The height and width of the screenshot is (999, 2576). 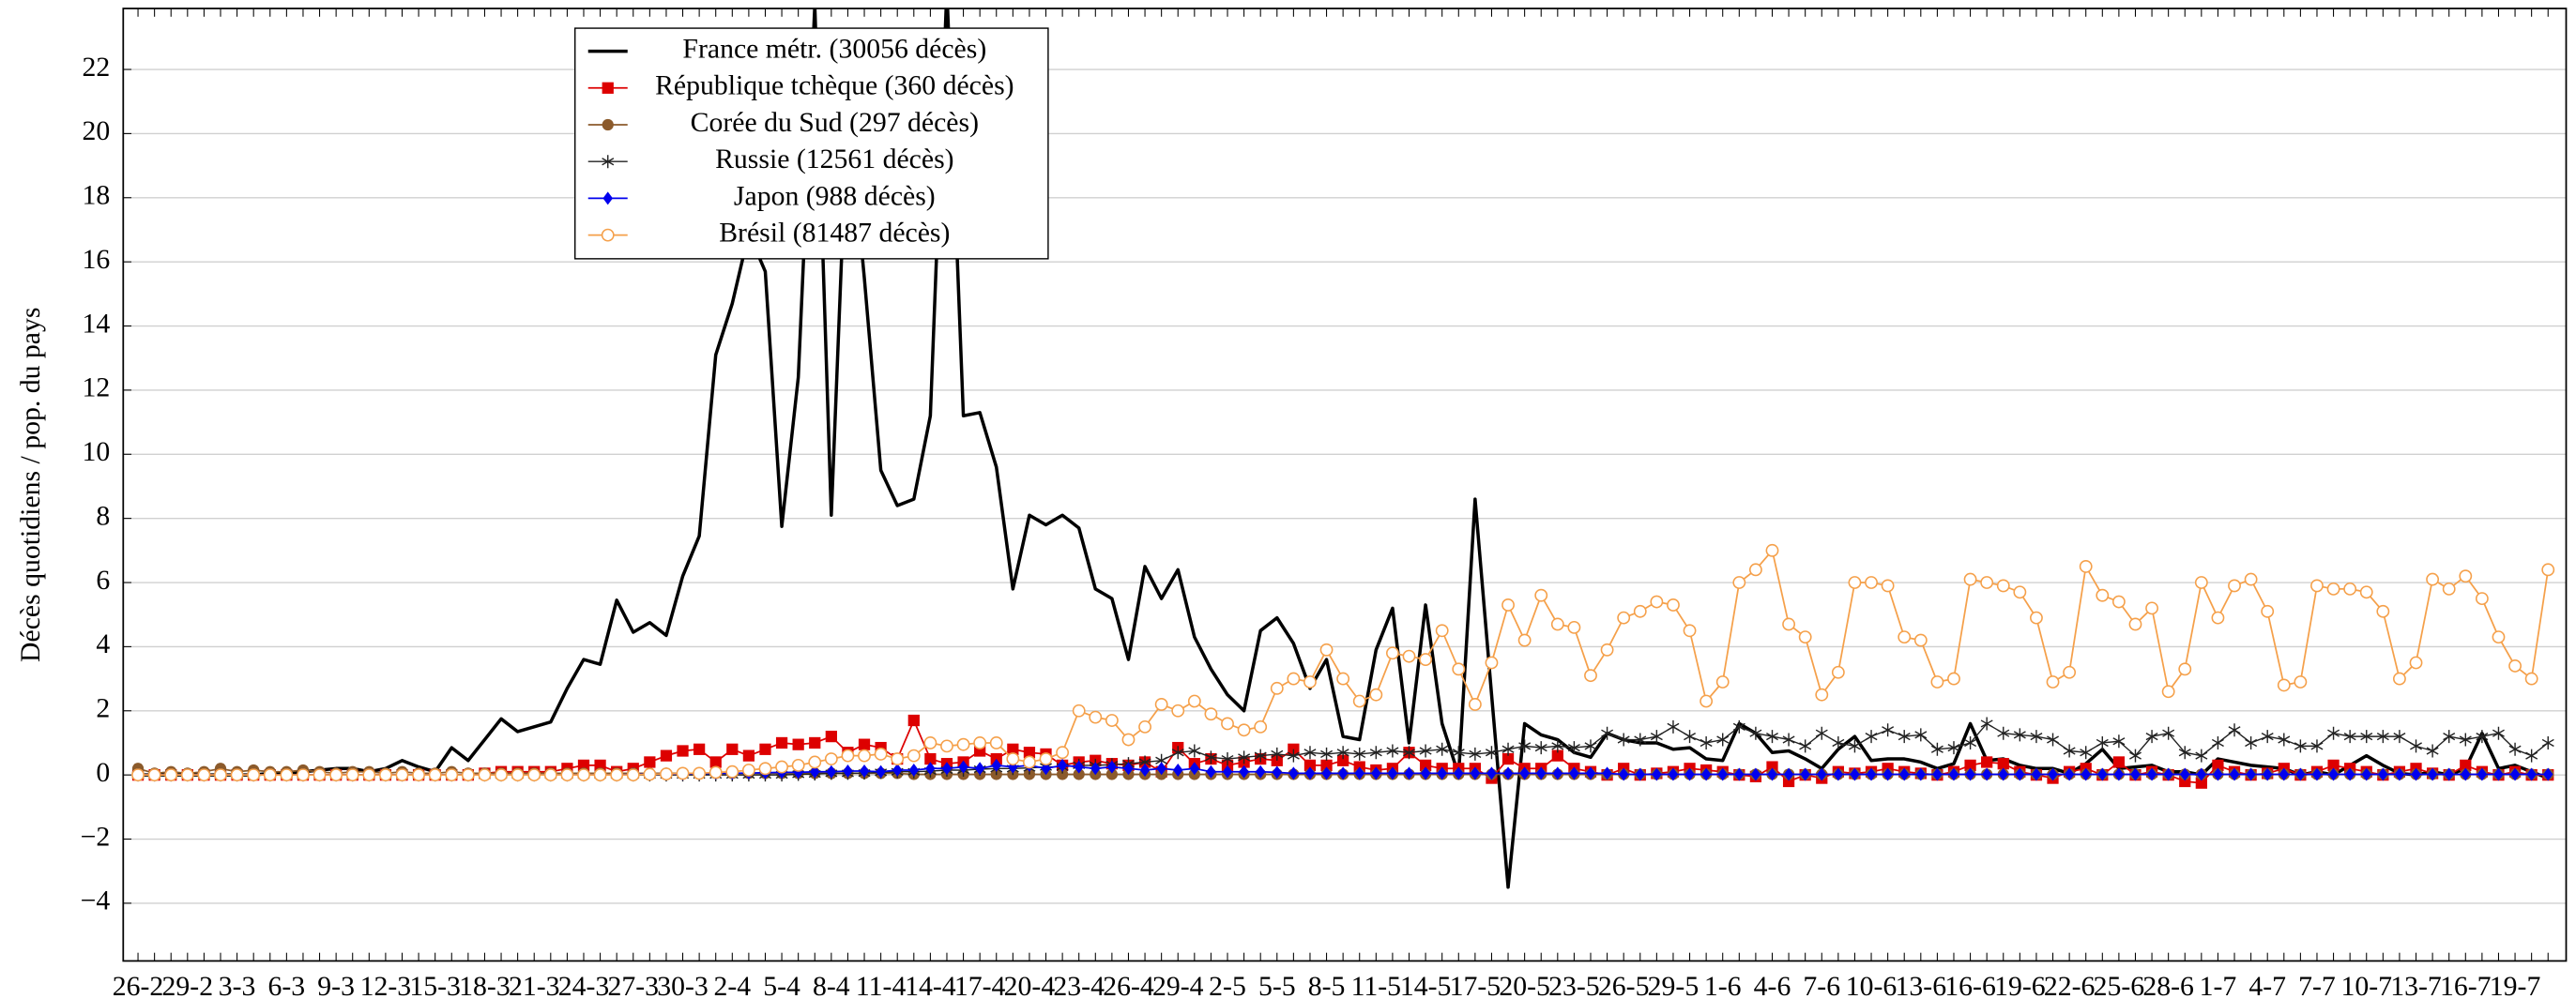 I want to click on legend-label: France métr. (30056 décès), so click(x=834, y=49).